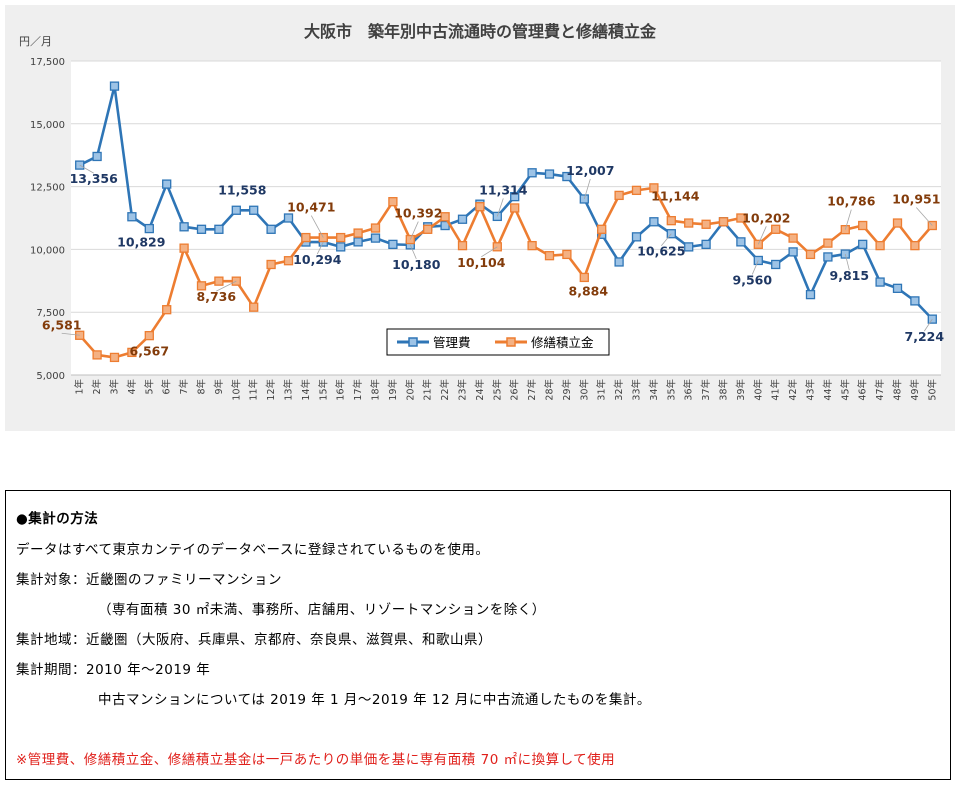 The height and width of the screenshot is (786, 959). I want to click on y-unit-label: 円／月, so click(35, 41).